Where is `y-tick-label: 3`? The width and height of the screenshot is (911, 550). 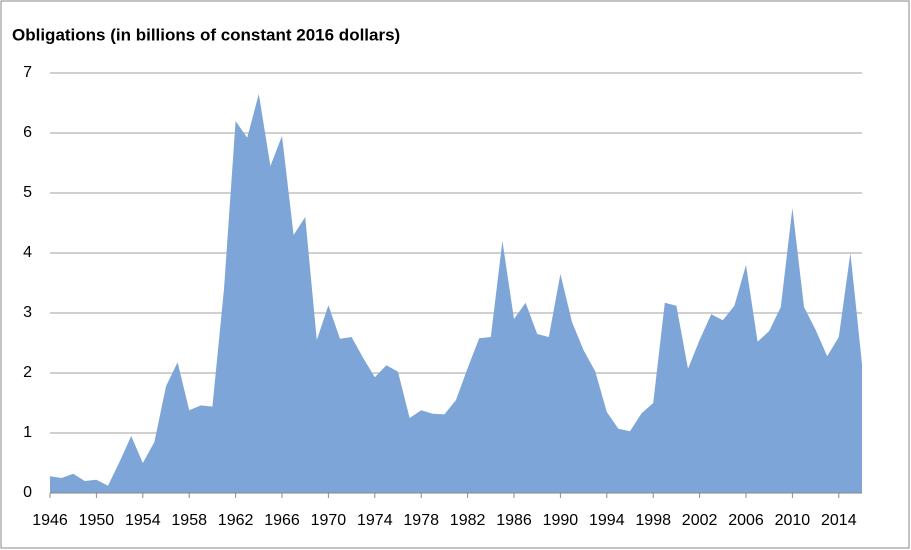
y-tick-label: 3 is located at coordinates (27, 312).